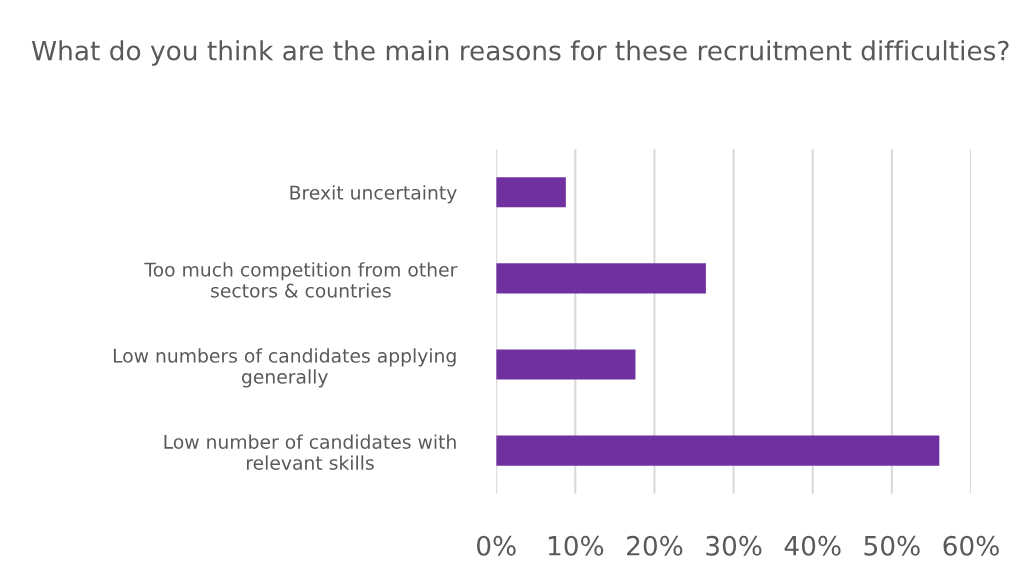 Image resolution: width=1021 pixels, height=574 pixels. What do you see at coordinates (971, 545) in the screenshot?
I see `x-tick-label: 60%` at bounding box center [971, 545].